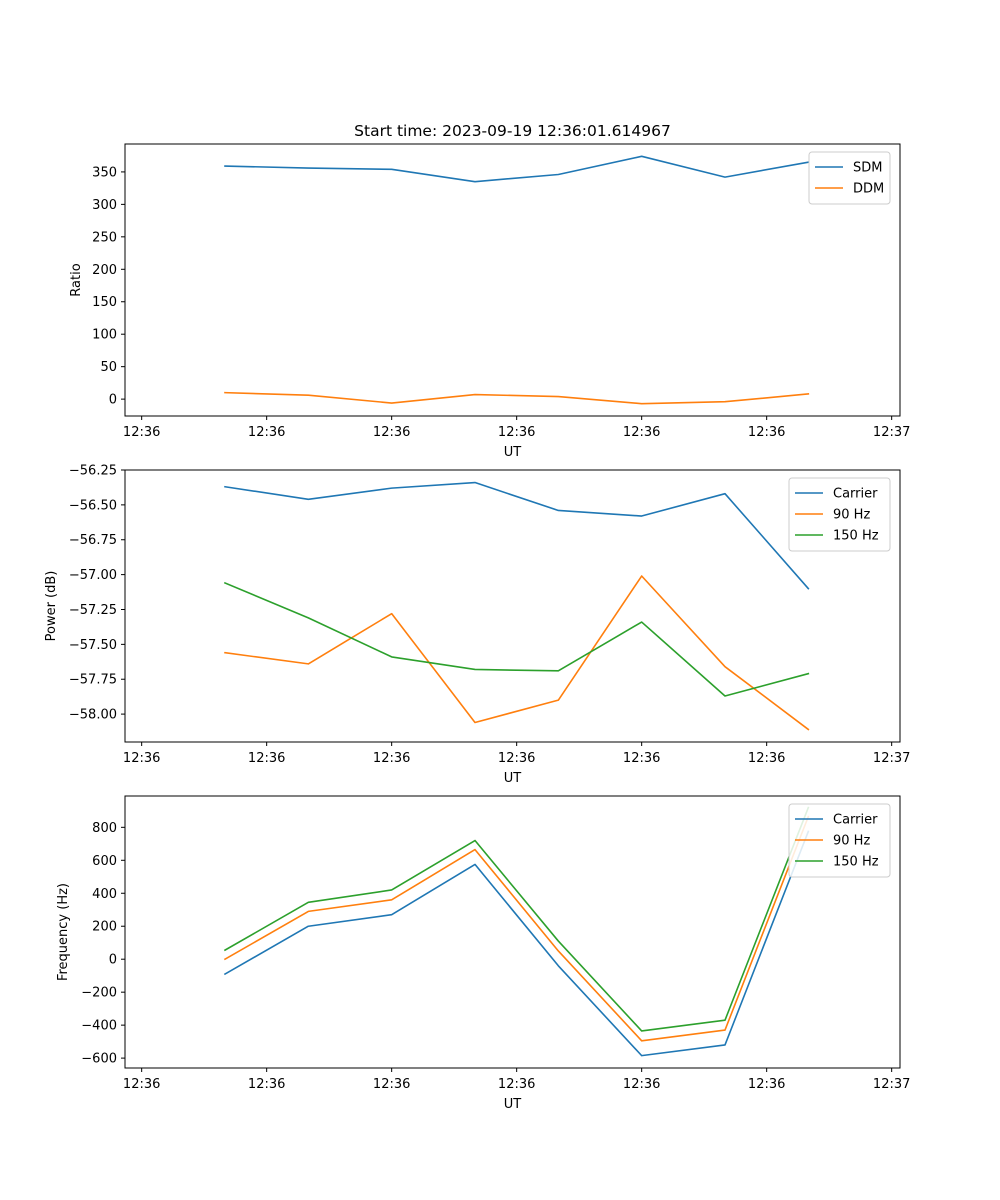  I want to click on y-tick-label: −57.50, so click(93, 645).